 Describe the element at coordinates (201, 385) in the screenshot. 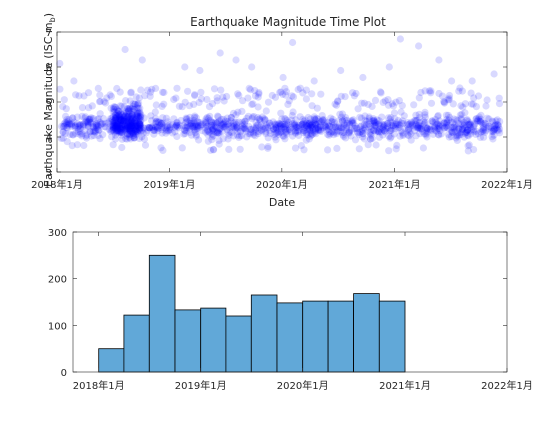

I see `histogram-x-tick-label: 2019年1月` at that location.